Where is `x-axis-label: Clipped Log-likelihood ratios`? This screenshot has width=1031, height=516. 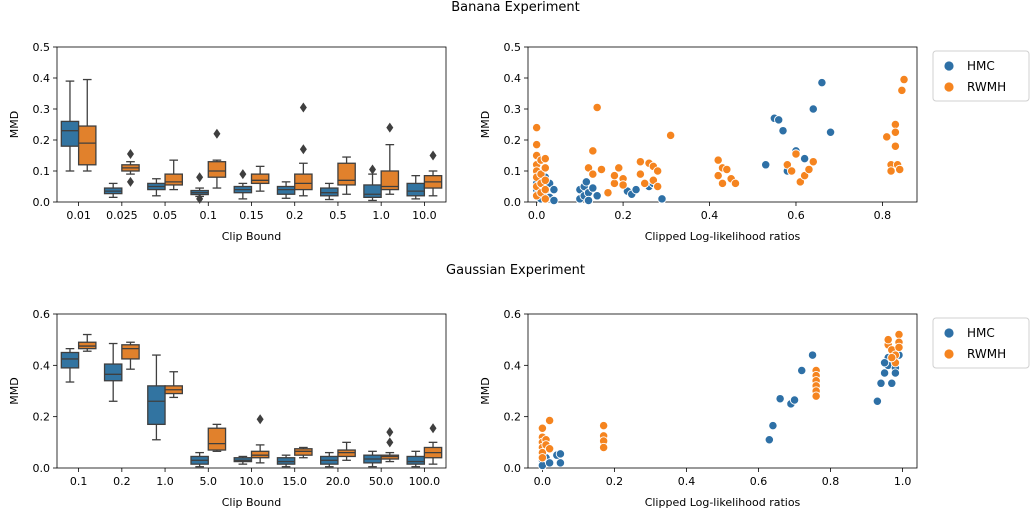 x-axis-label: Clipped Log-likelihood ratios is located at coordinates (723, 236).